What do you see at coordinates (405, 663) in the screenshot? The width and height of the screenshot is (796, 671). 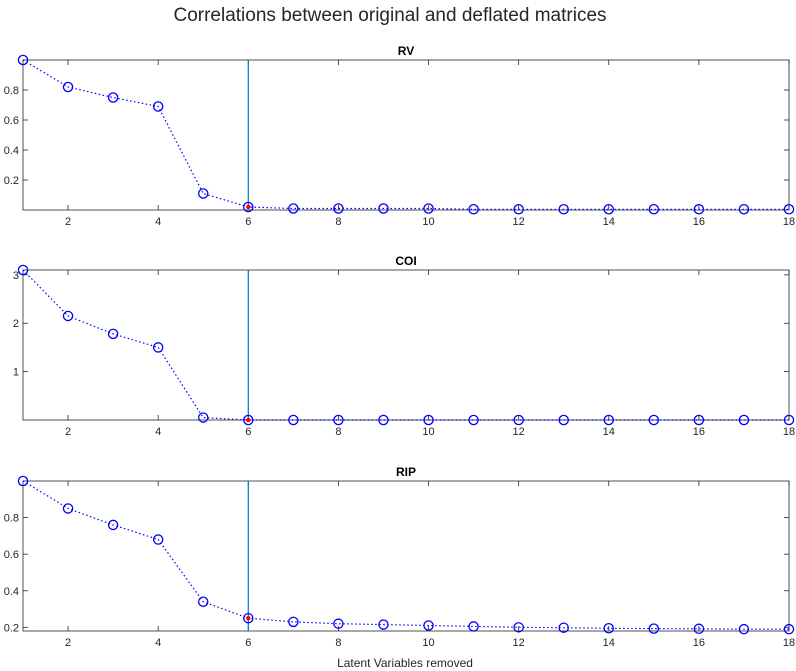 I see `x-axis-label: Latent Variables removed` at bounding box center [405, 663].